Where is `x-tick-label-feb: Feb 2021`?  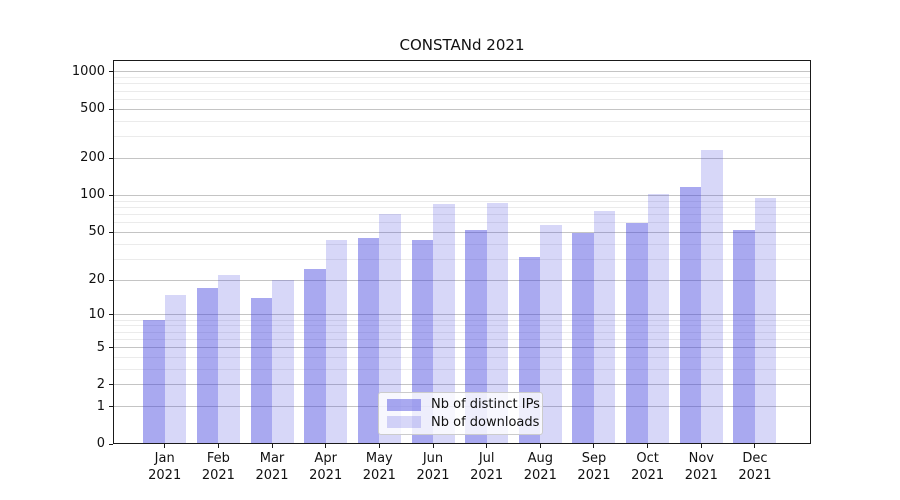 x-tick-label-feb: Feb 2021 is located at coordinates (218, 467).